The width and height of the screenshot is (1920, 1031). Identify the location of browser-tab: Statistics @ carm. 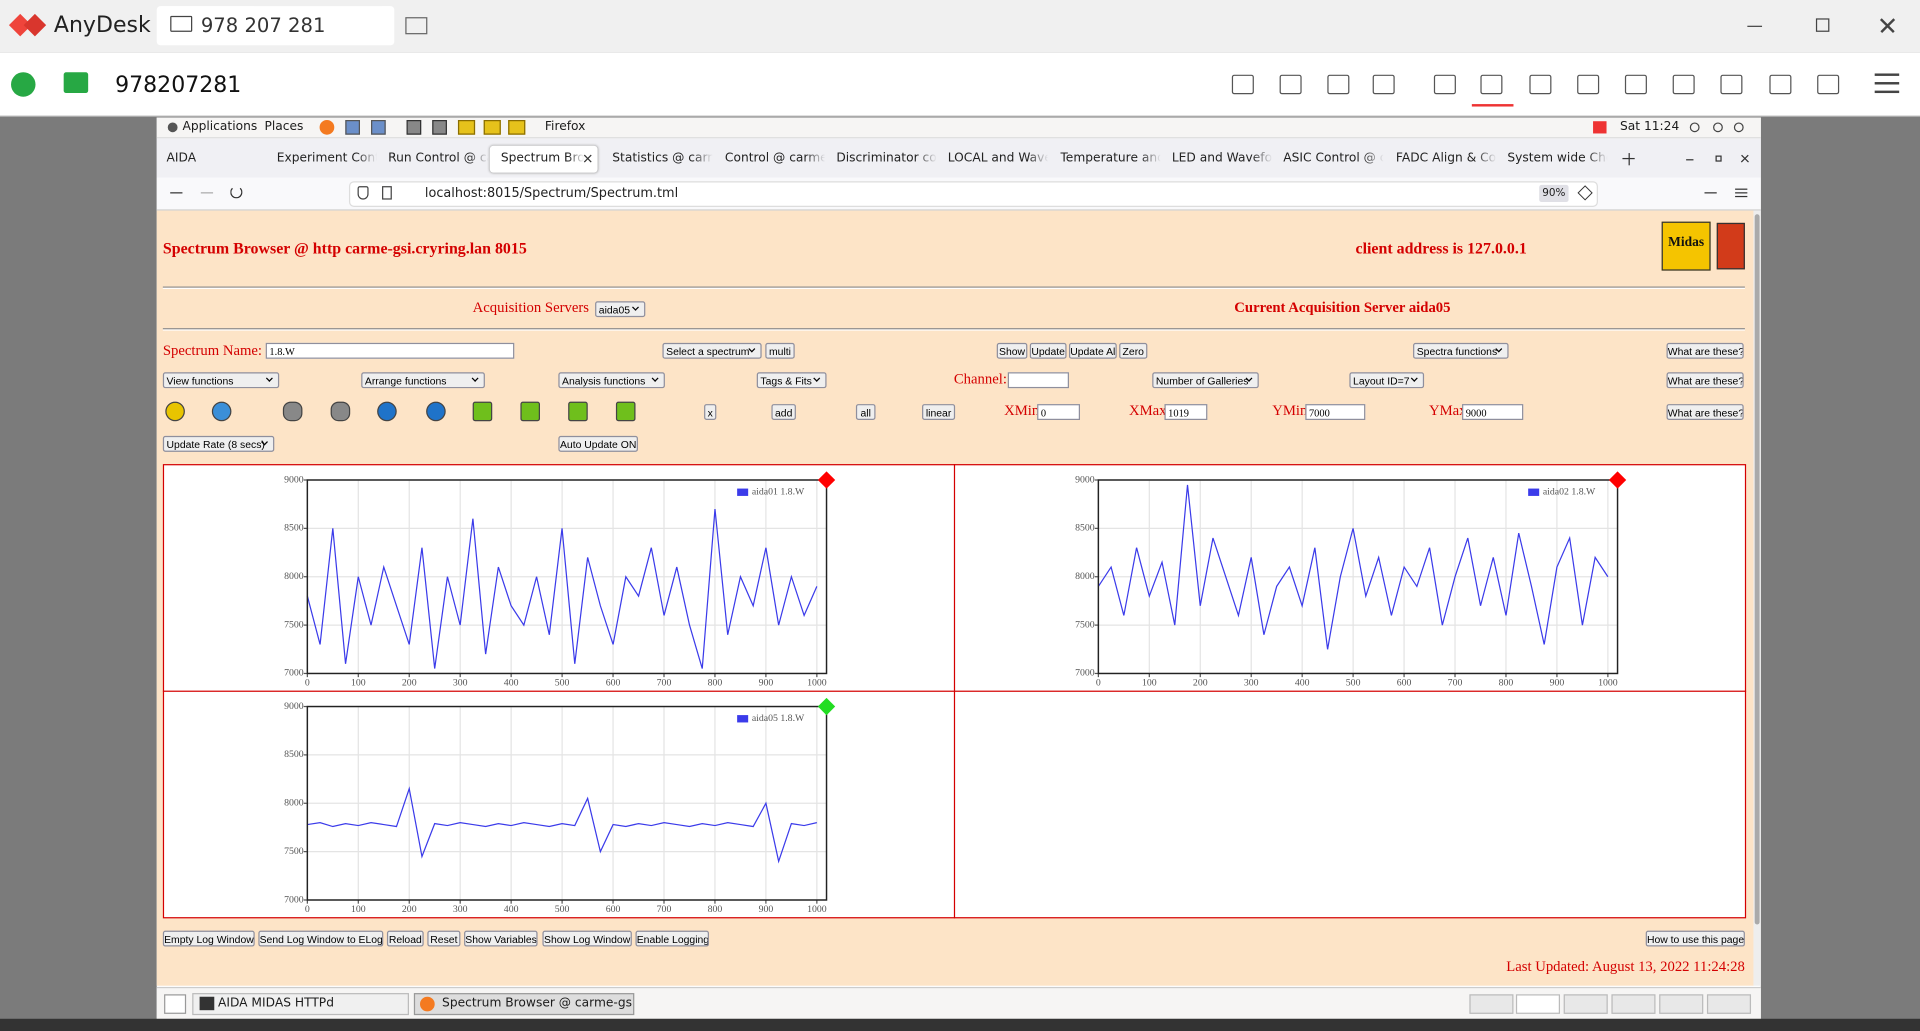
(662, 158).